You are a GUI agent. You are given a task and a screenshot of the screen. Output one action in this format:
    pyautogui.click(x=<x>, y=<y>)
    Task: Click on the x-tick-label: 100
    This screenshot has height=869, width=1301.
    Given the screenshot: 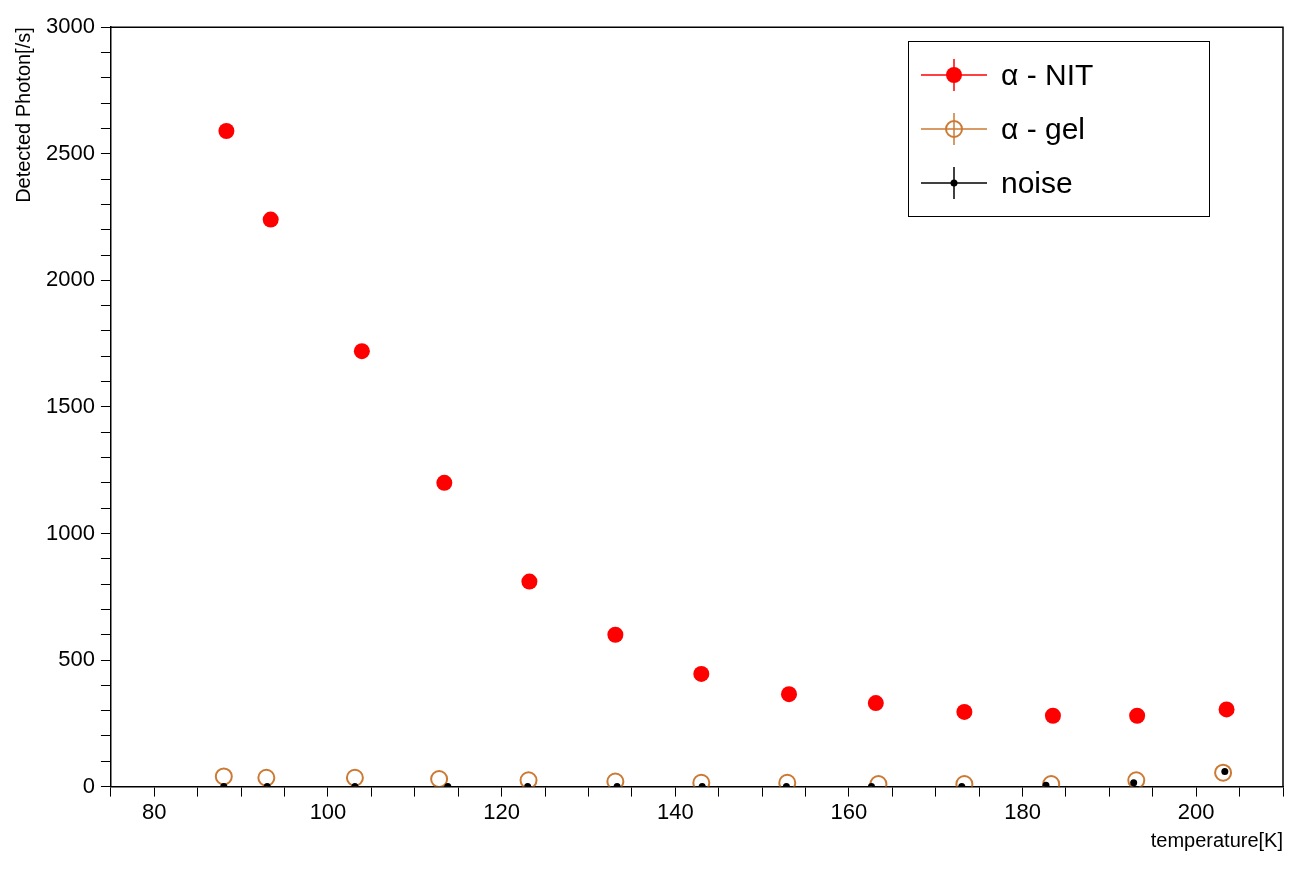 What is the action you would take?
    pyautogui.click(x=328, y=811)
    